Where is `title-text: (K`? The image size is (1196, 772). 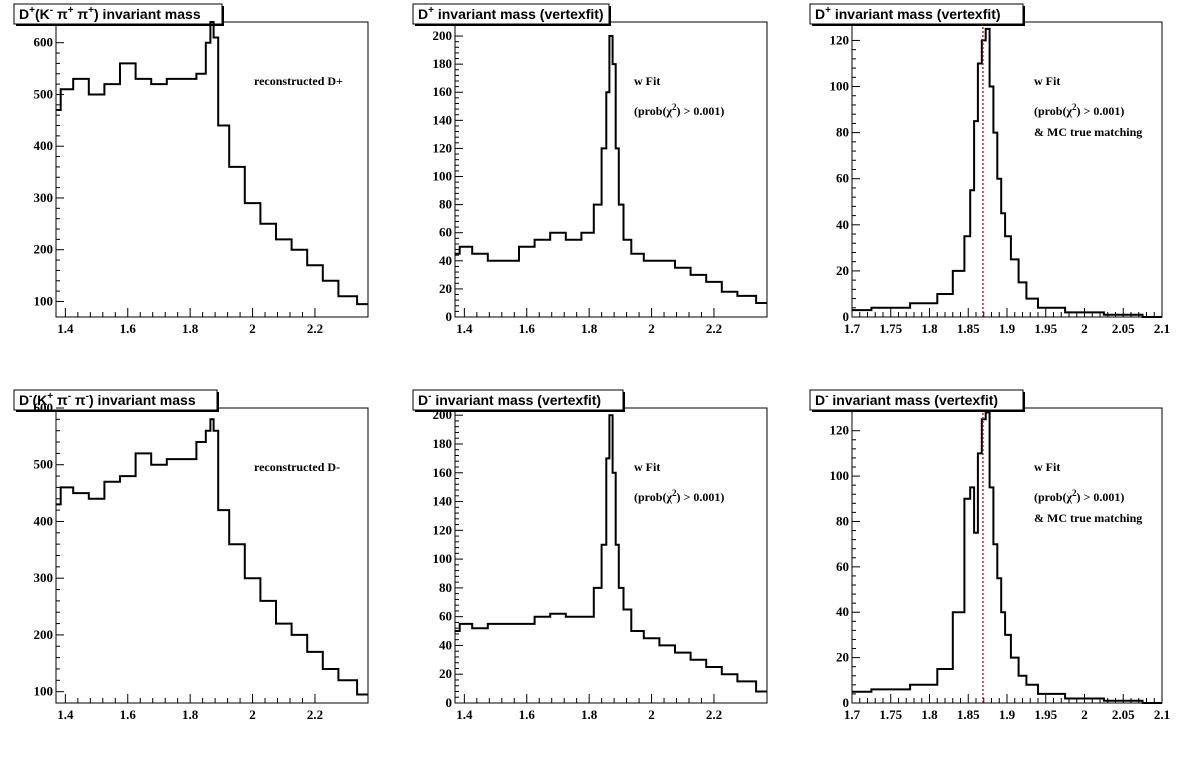
title-text: (K is located at coordinates (42, 14).